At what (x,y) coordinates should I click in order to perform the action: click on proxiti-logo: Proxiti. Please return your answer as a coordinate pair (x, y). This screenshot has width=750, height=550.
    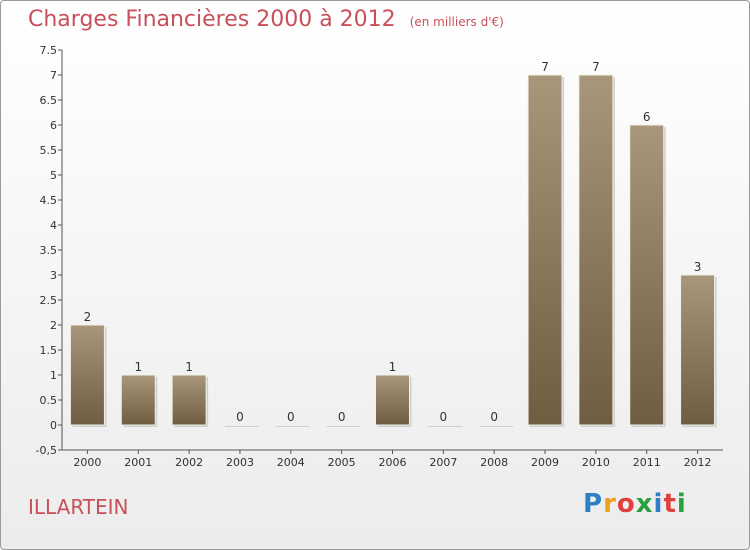
    Looking at the image, I should click on (635, 504).